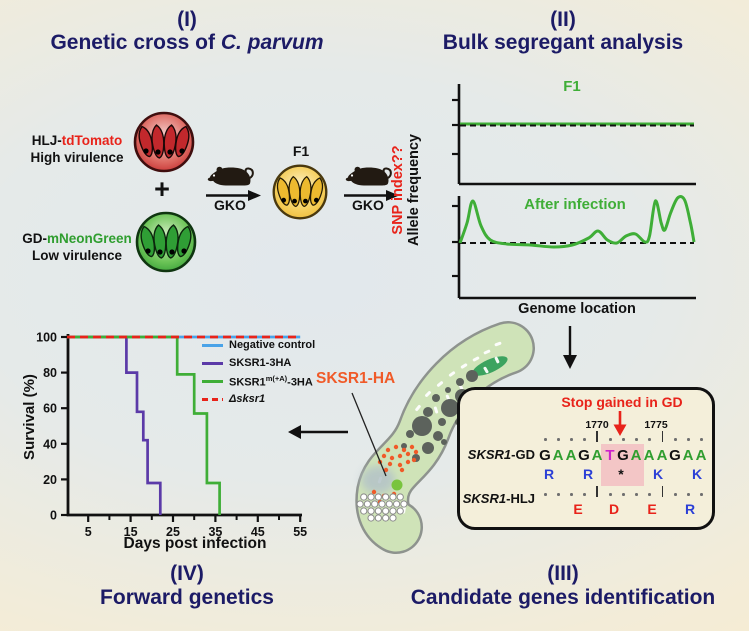  I want to click on survival-xlabel: Days post infection, so click(195, 543).